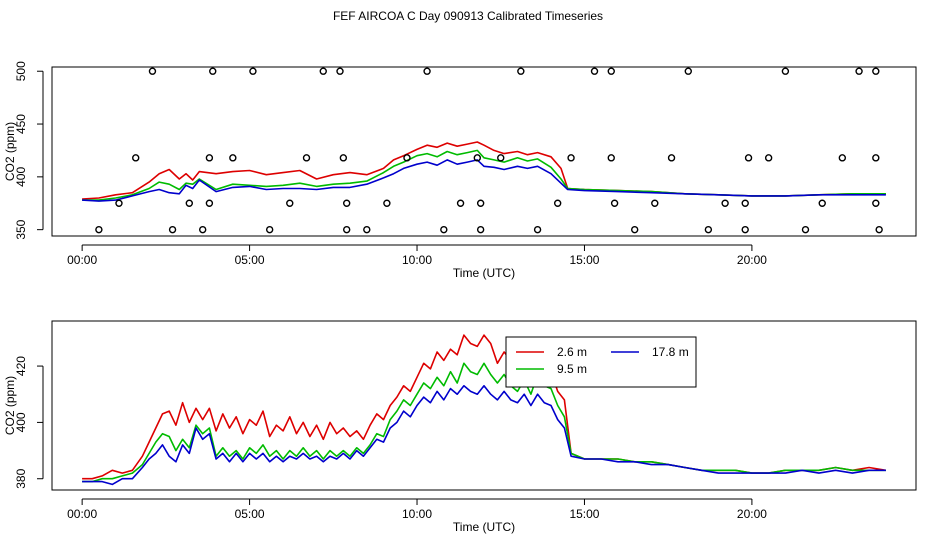 This screenshot has height=540, width=936. What do you see at coordinates (572, 352) in the screenshot?
I see `legend-label: 2.6 m` at bounding box center [572, 352].